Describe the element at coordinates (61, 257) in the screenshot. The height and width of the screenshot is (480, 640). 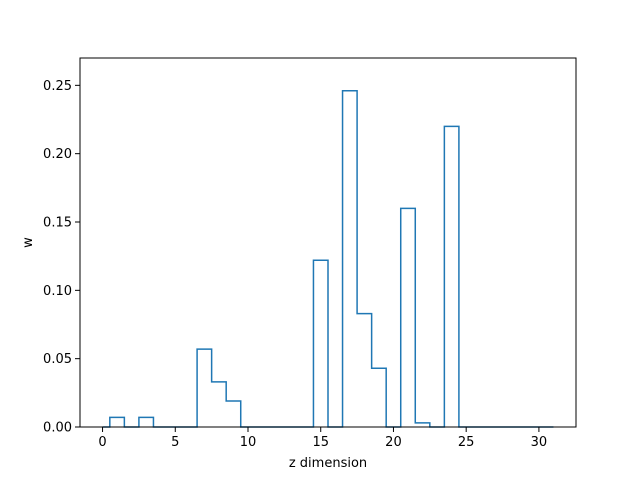
I see `y-axis-ticks: 0.00 0.05 0.10 0.15 0.20 0.25` at that location.